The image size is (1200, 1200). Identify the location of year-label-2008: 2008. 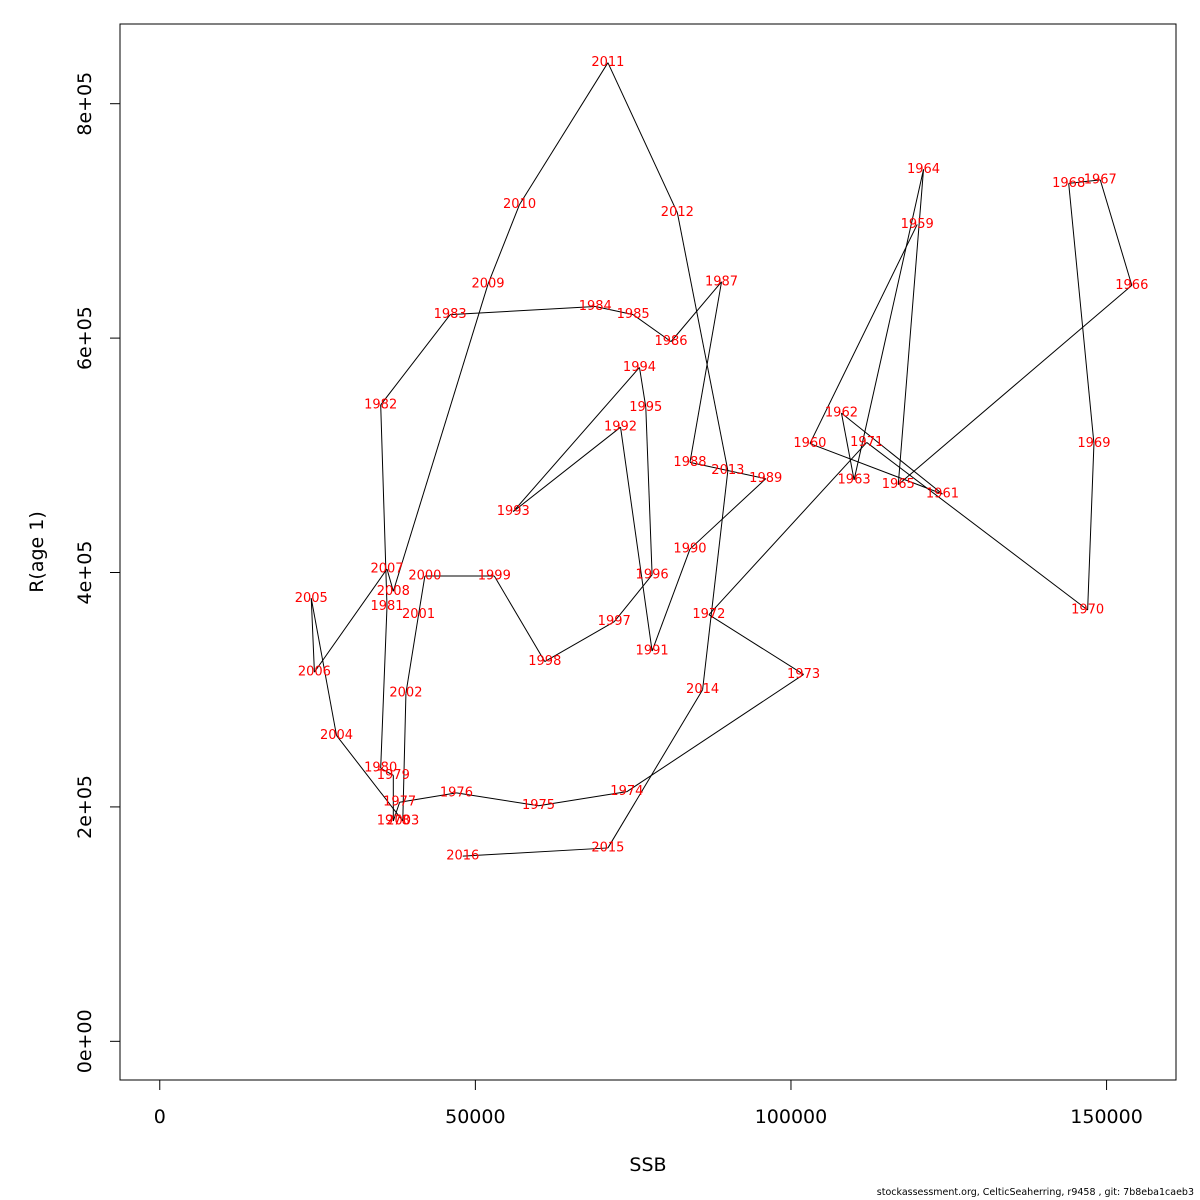
(393, 591).